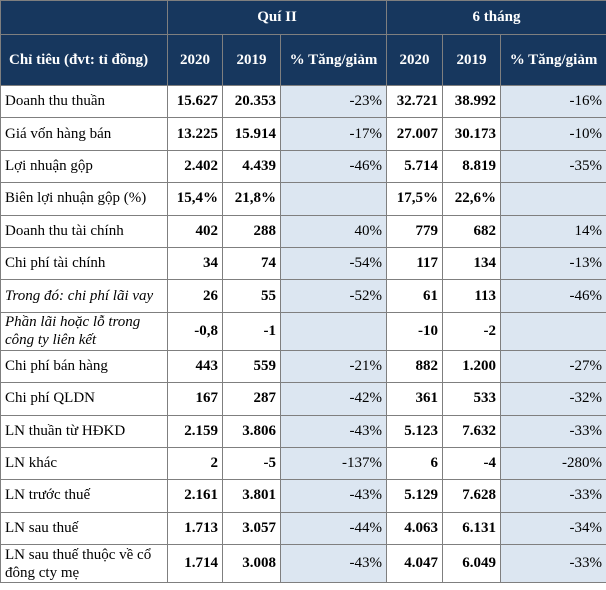 The height and width of the screenshot is (590, 606). What do you see at coordinates (84, 399) in the screenshot?
I see `row-label: Chi phí QLDN` at bounding box center [84, 399].